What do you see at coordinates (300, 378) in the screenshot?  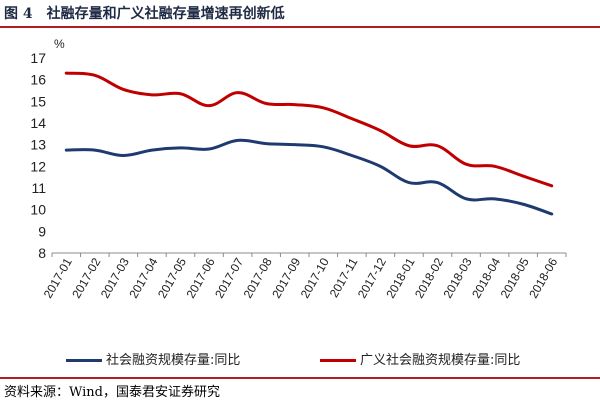 I see `bottom-rule` at bounding box center [300, 378].